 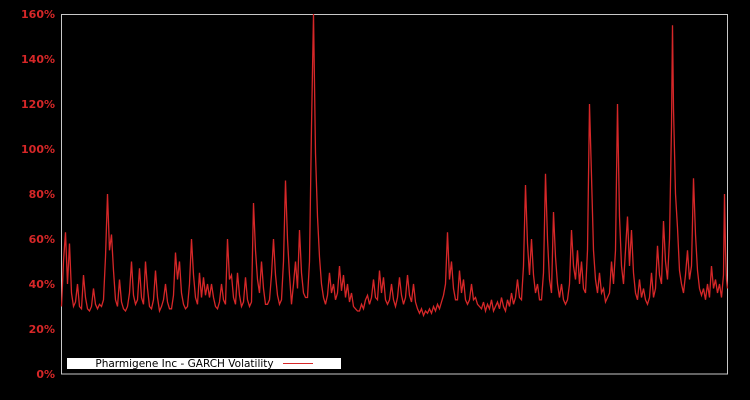 What do you see at coordinates (38, 14) in the screenshot?
I see `y-tick-label: 160%` at bounding box center [38, 14].